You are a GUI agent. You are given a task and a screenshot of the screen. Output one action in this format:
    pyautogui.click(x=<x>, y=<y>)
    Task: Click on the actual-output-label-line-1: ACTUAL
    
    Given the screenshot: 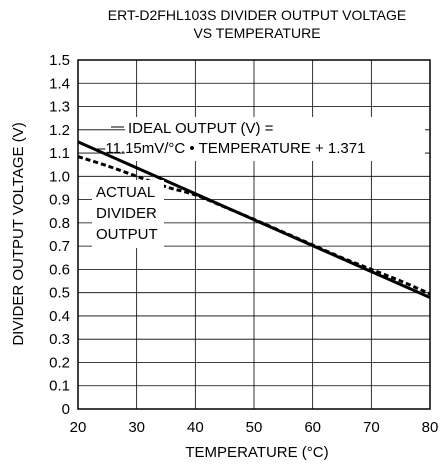 What is the action you would take?
    pyautogui.click(x=125, y=192)
    